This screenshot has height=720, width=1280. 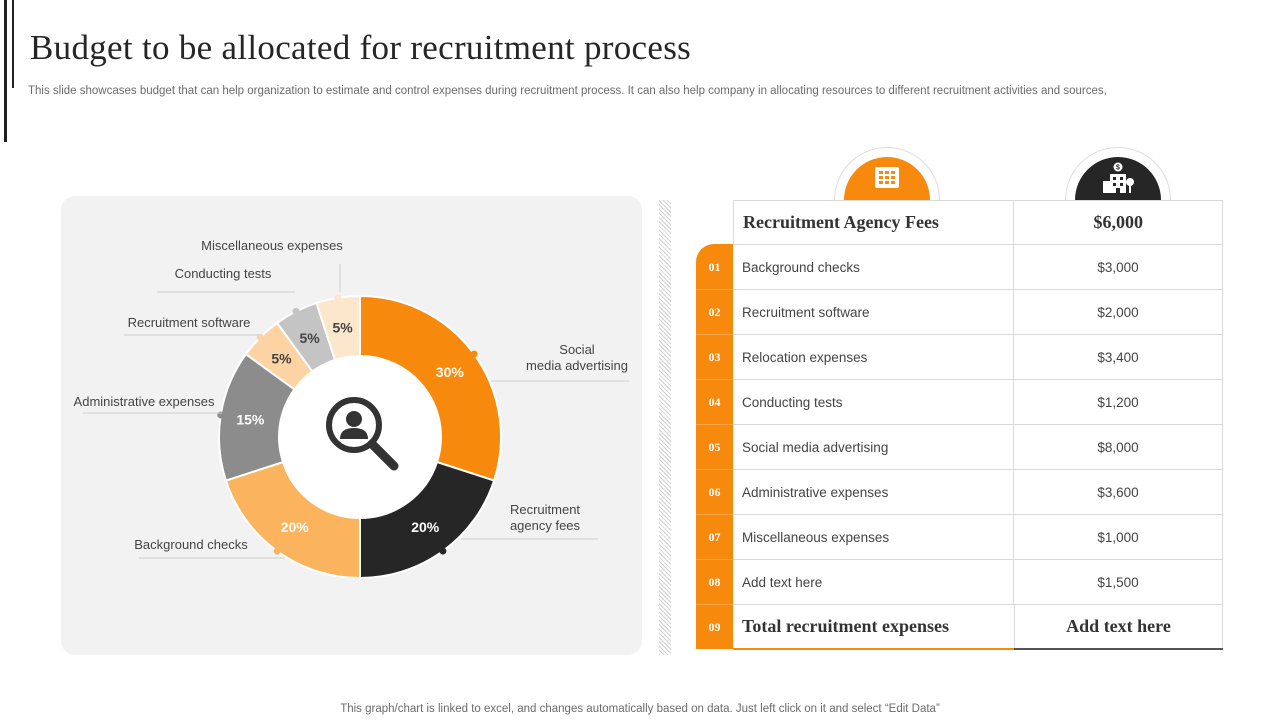 I want to click on row-name: Recruitment software, so click(x=873, y=312).